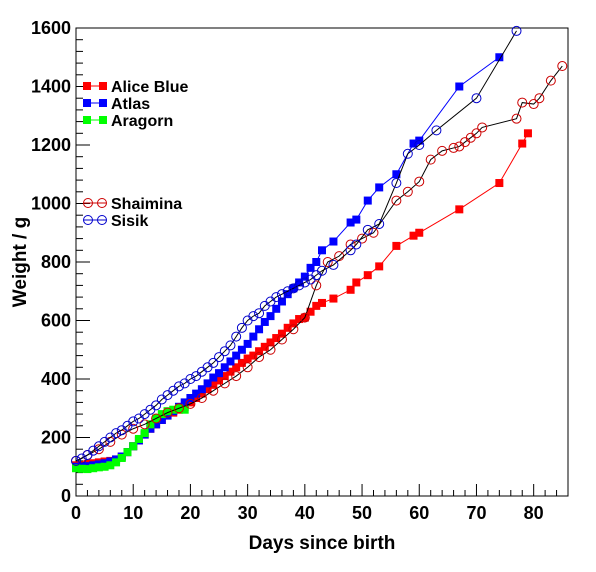 This screenshot has height=572, width=596. Describe the element at coordinates (51, 204) in the screenshot. I see `y-tick-label: 1000` at that location.